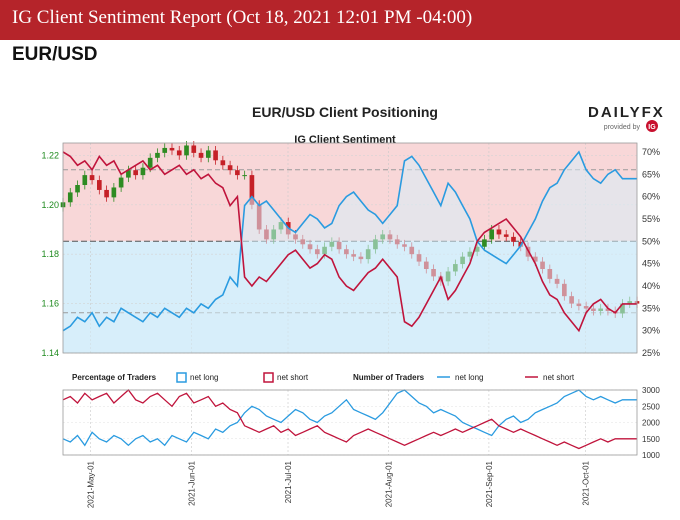 The image size is (680, 520). What do you see at coordinates (50, 155) in the screenshot?
I see `price-tick-label: 1.22` at bounding box center [50, 155].